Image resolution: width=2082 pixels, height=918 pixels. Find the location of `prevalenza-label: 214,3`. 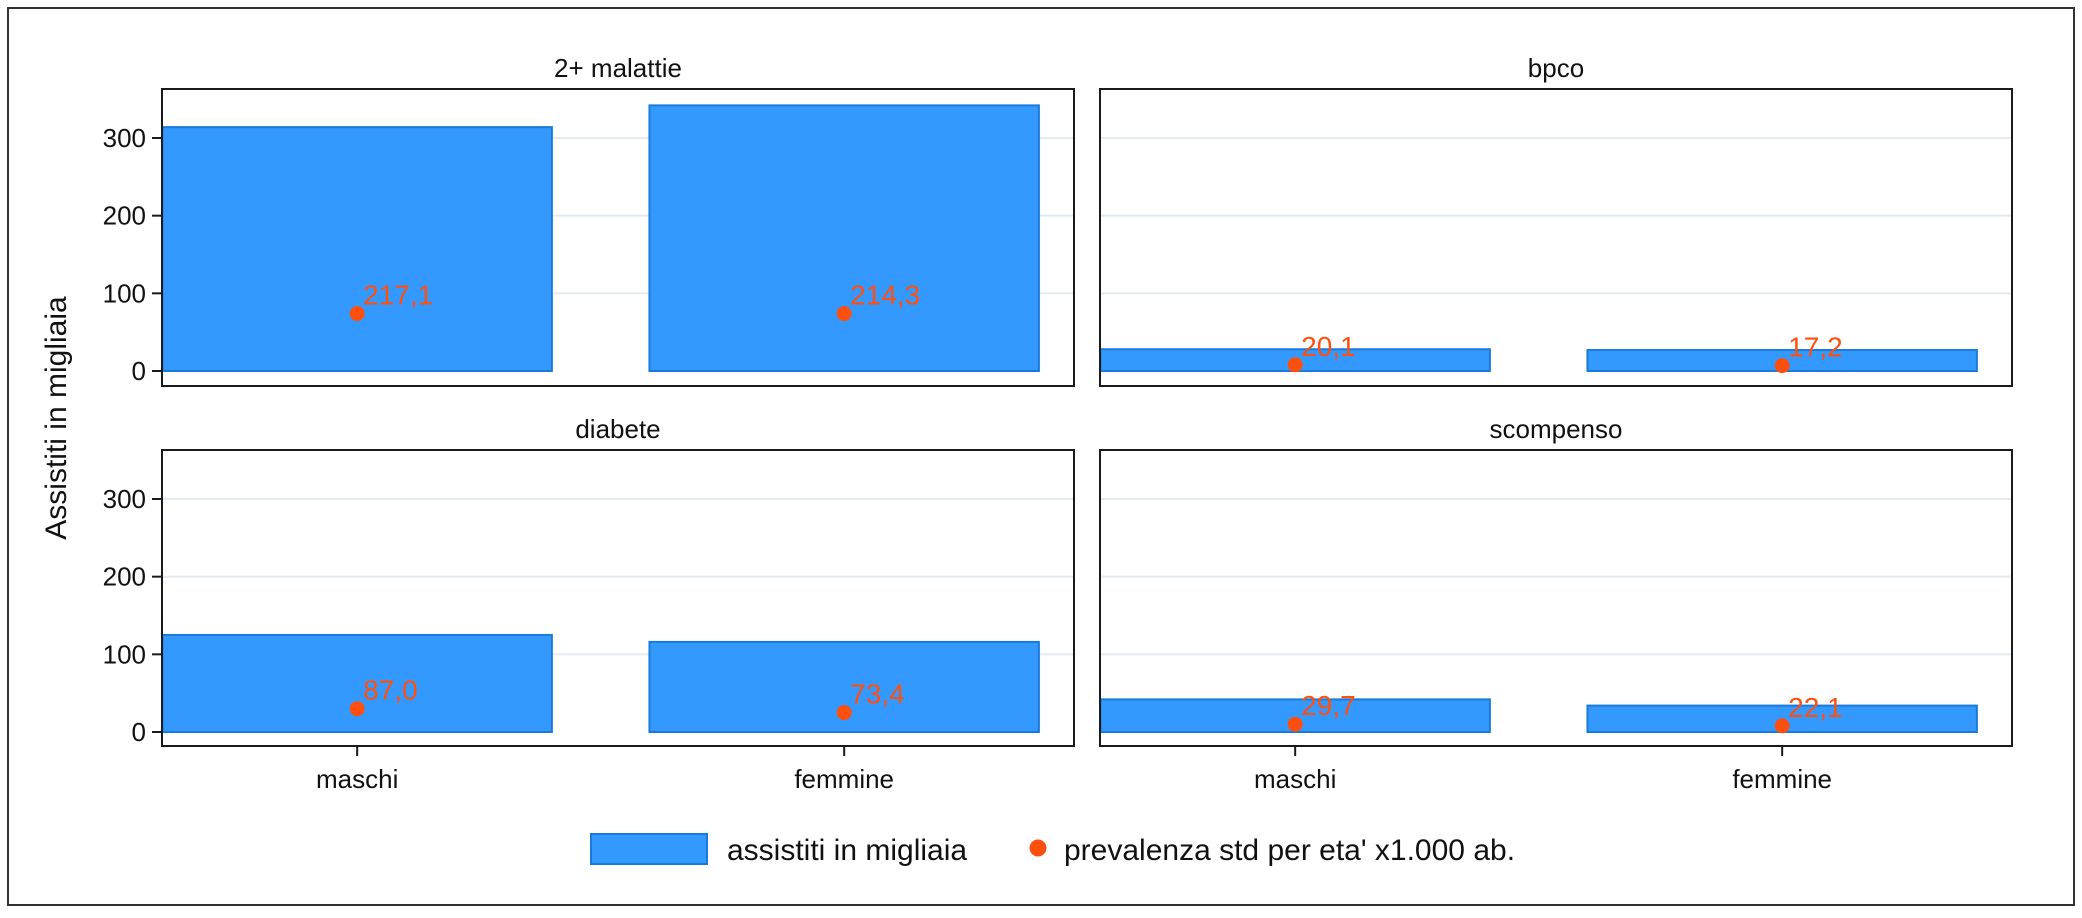

prevalenza-label: 214,3 is located at coordinates (885, 295).